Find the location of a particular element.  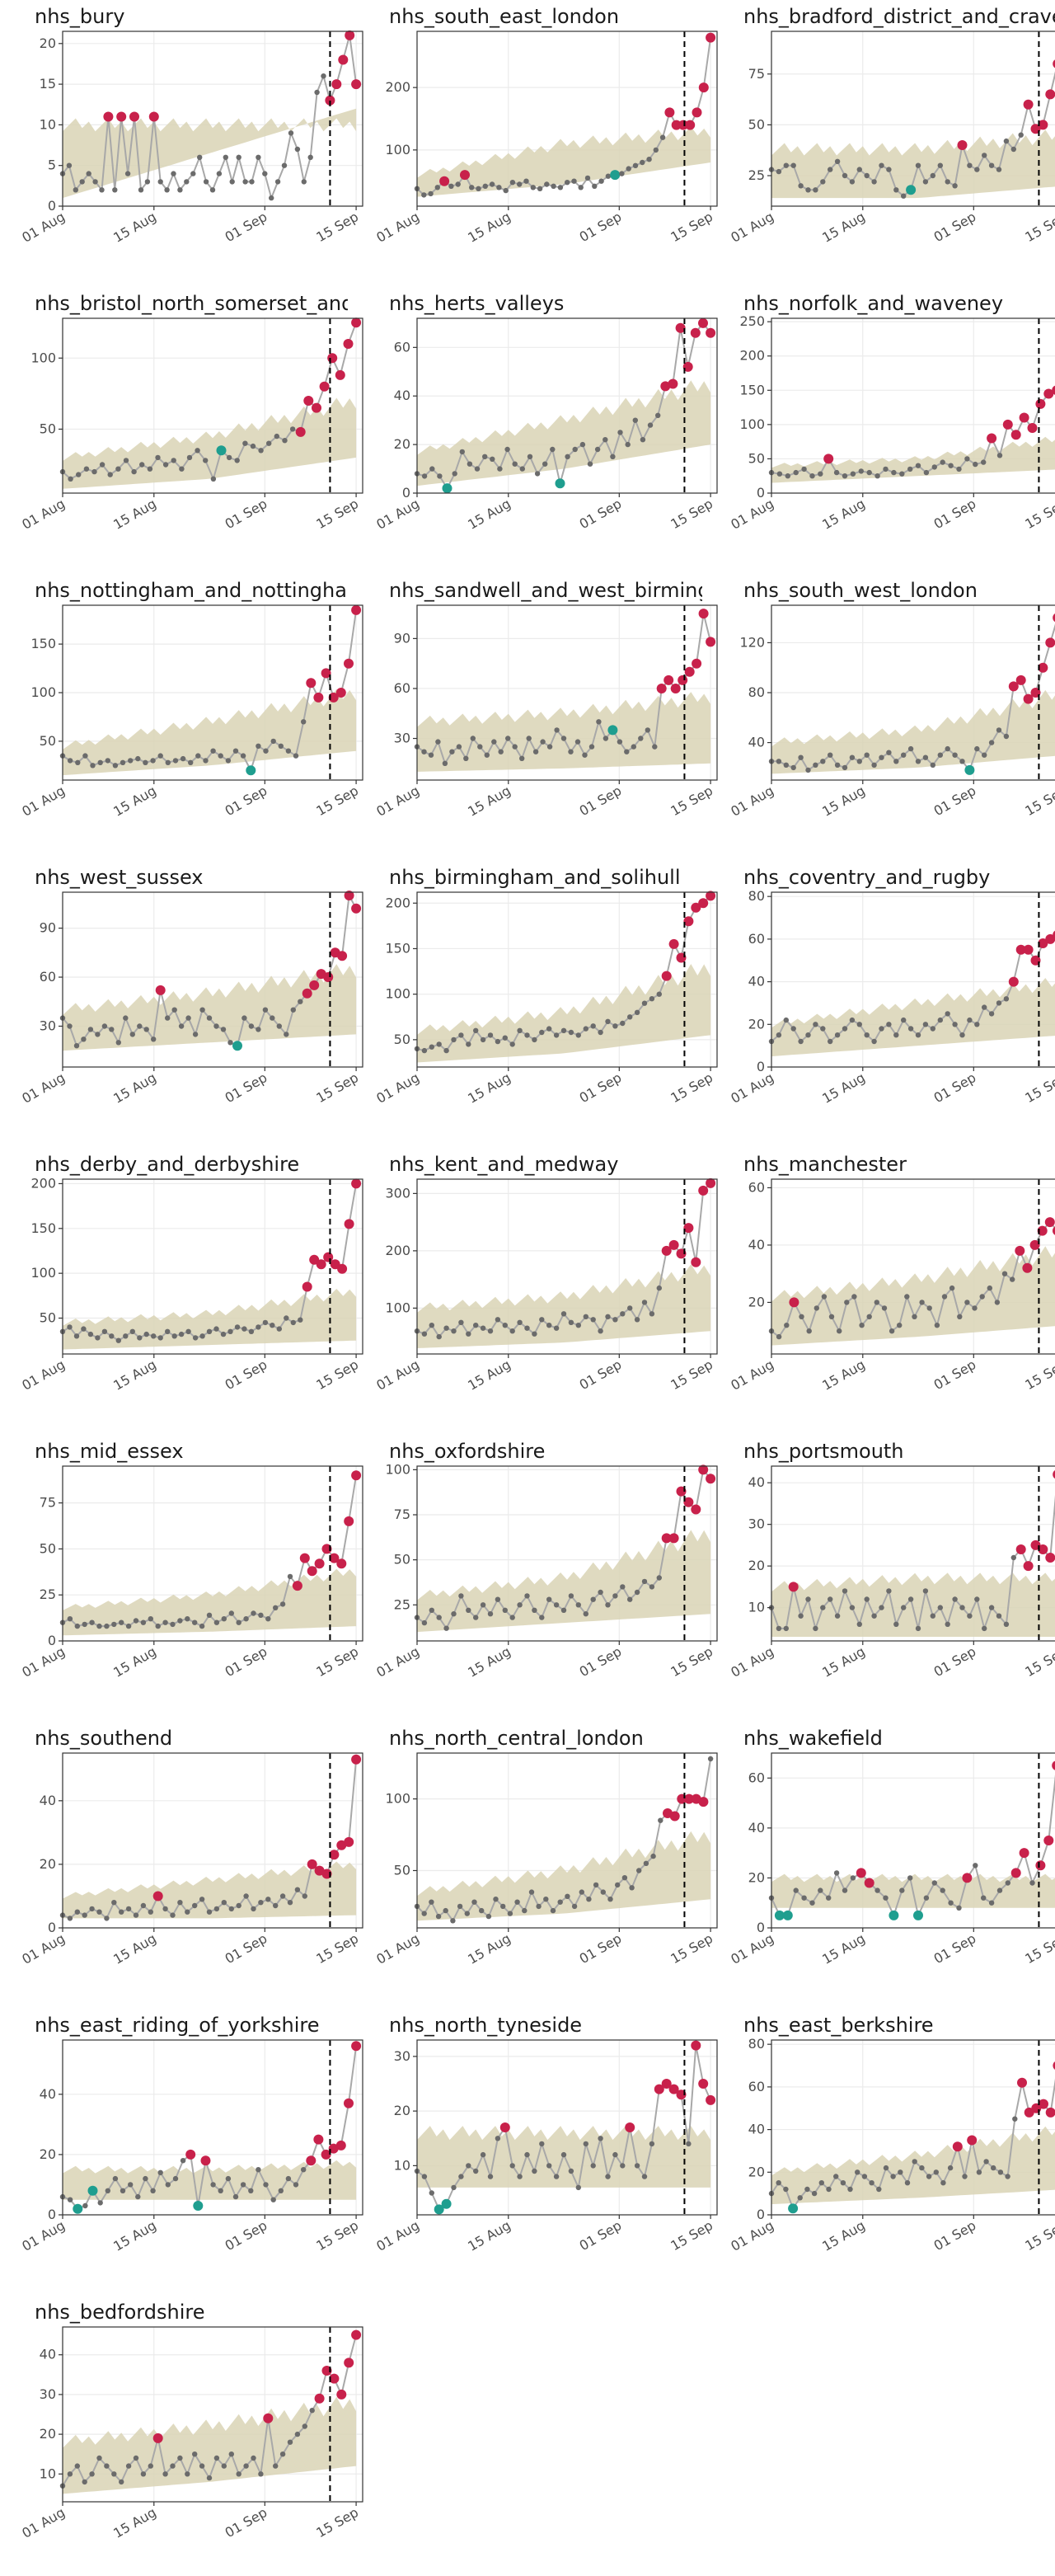

y-tick-label: 10 is located at coordinates (48, 124).